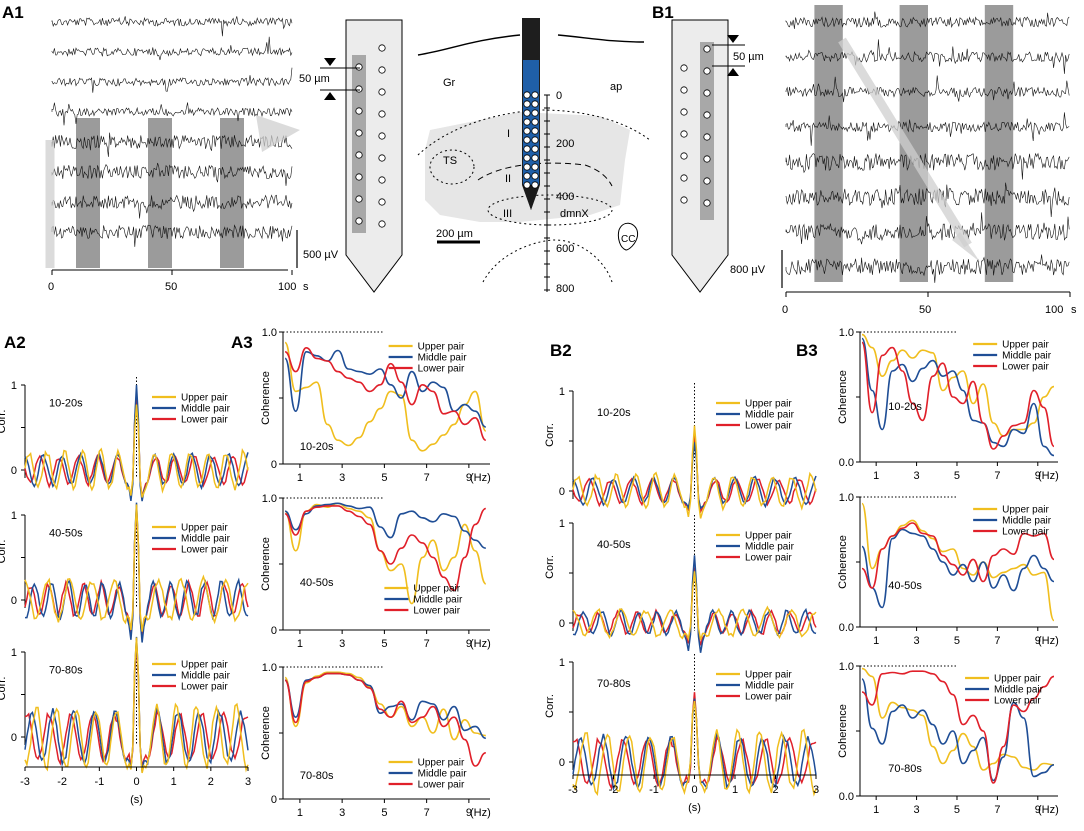 The height and width of the screenshot is (831, 1084). I want to click on b2-p2-legend-middle: Middle pair, so click(770, 547).